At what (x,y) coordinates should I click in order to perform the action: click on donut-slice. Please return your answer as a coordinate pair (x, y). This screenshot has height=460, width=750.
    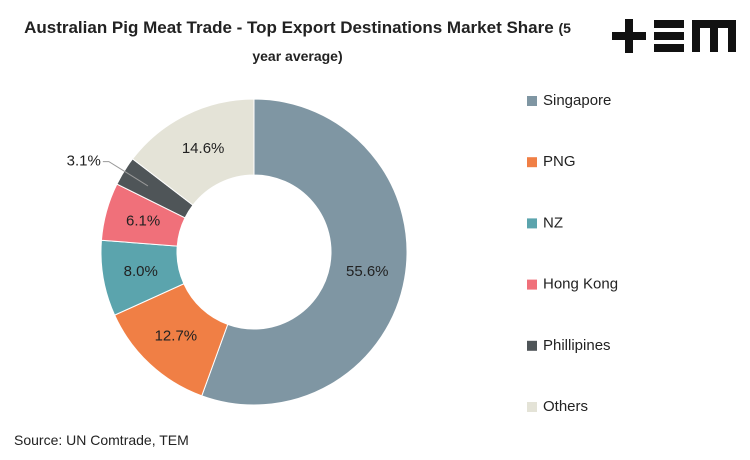
    Looking at the image, I should click on (193, 152).